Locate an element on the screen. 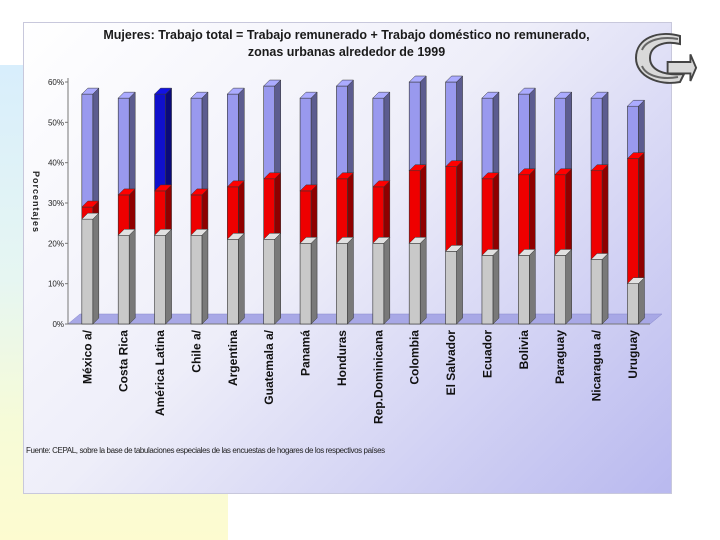 The width and height of the screenshot is (720, 540). y-tick-label: 30% is located at coordinates (56, 203).